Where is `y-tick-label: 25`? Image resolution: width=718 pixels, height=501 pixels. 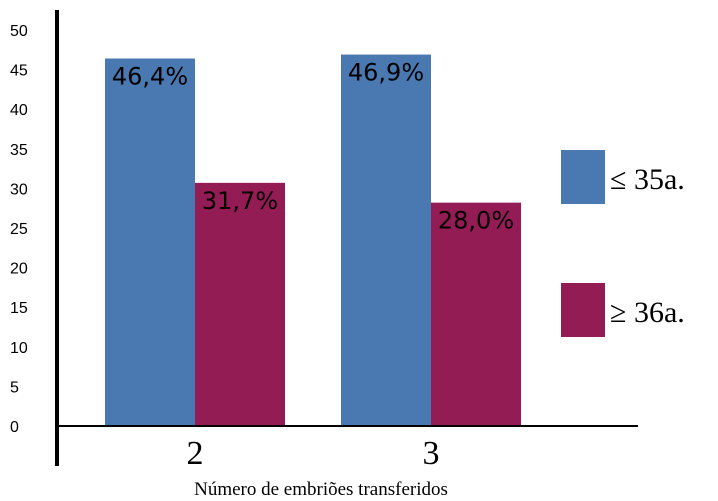 y-tick-label: 25 is located at coordinates (19, 229).